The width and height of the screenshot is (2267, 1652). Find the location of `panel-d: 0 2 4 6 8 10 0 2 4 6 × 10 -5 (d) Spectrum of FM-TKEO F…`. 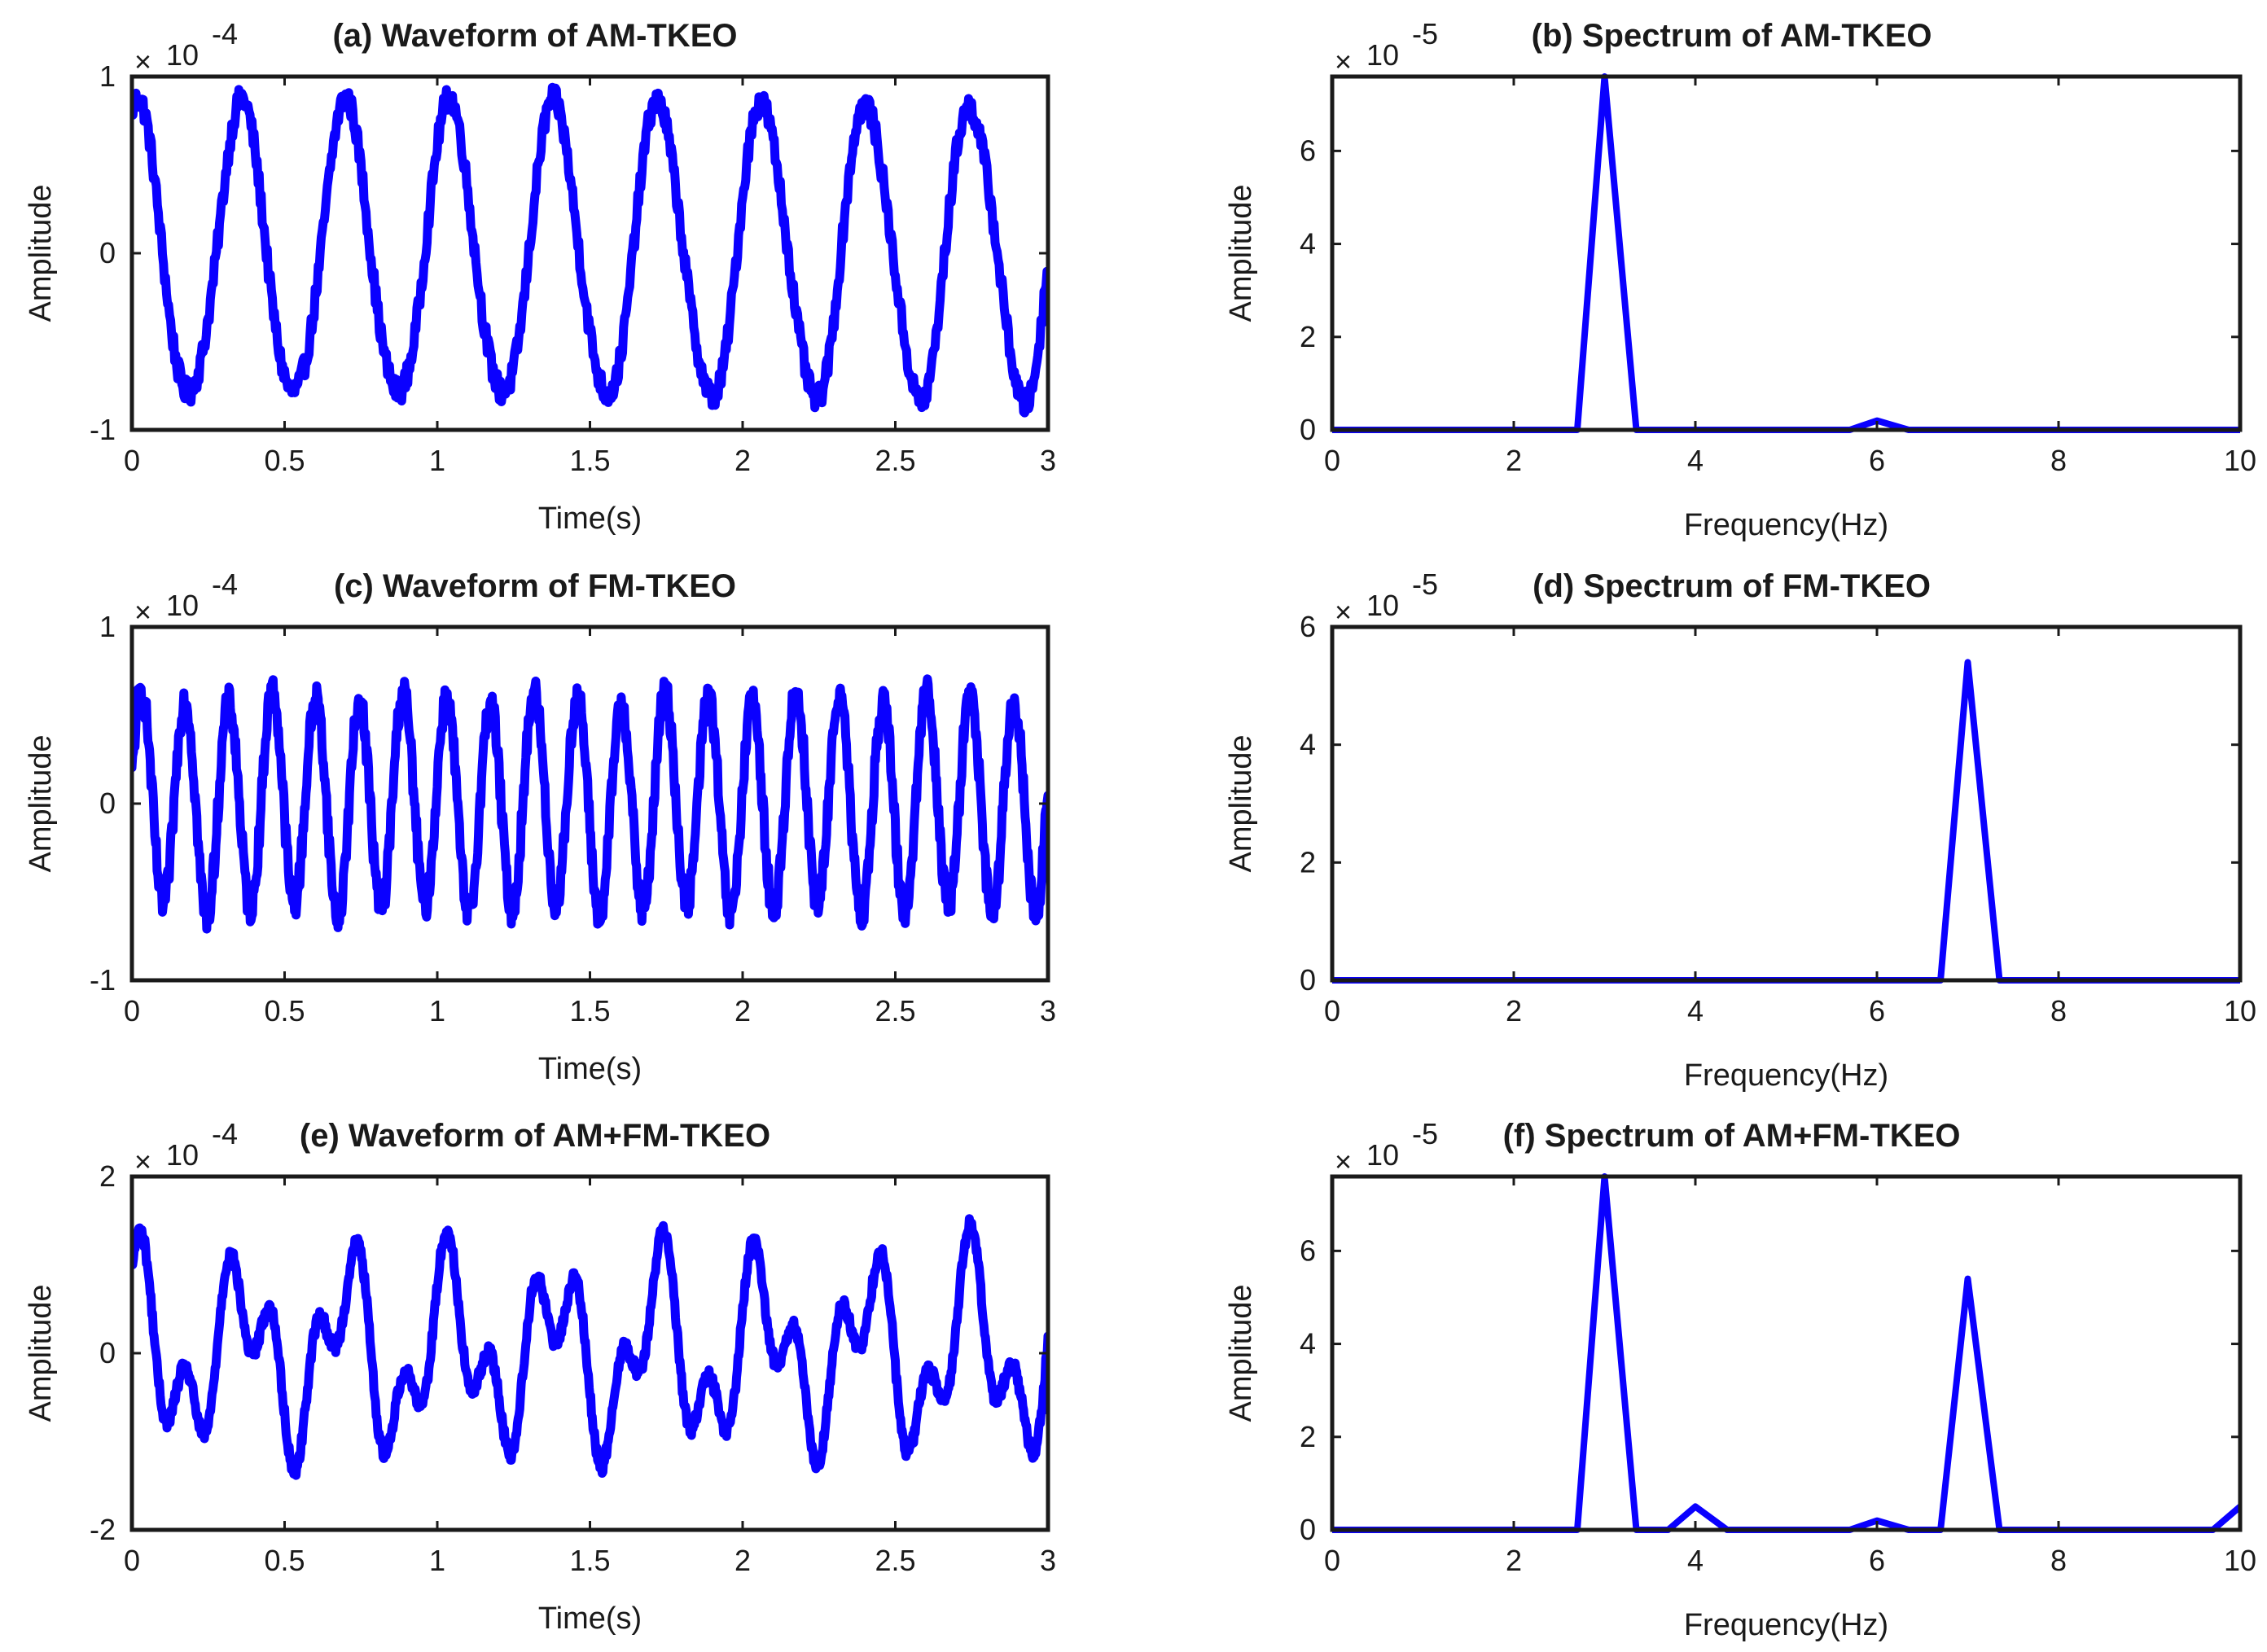

panel-d: 0 2 4 6 8 10 0 2 4 6 × 10 -5 (d) Spectrum of FM-TKEO F… is located at coordinates (1740, 830).